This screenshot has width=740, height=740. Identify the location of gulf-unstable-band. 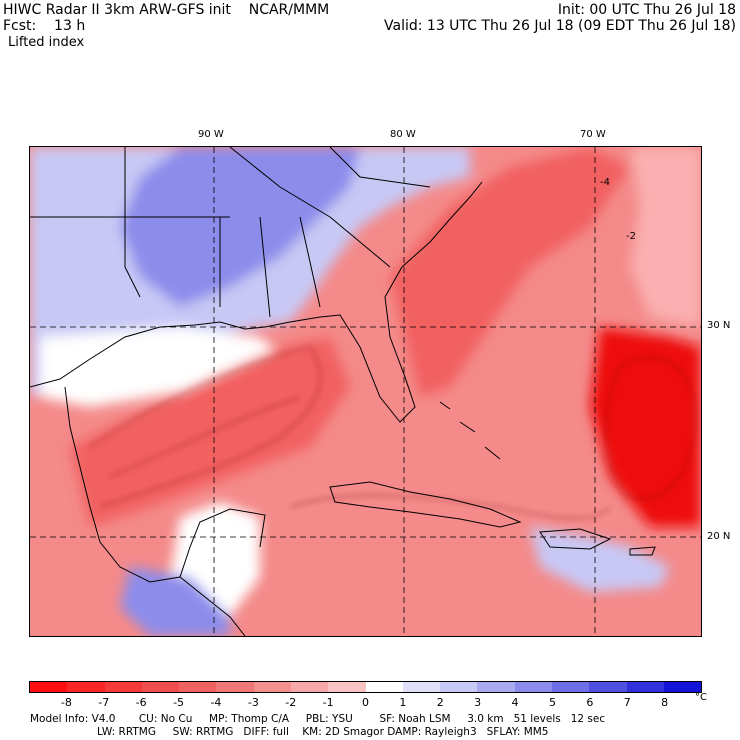
(210, 432).